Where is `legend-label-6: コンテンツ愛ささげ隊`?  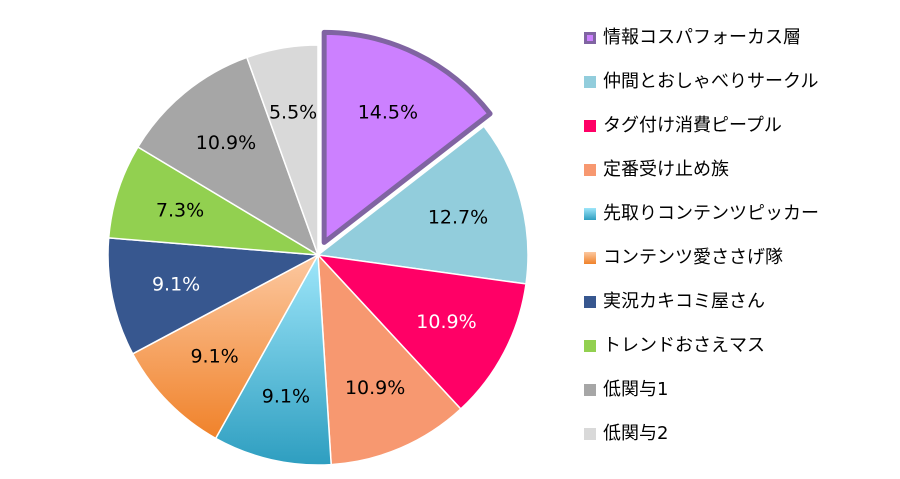 legend-label-6: コンテンツ愛ささげ隊 is located at coordinates (693, 257).